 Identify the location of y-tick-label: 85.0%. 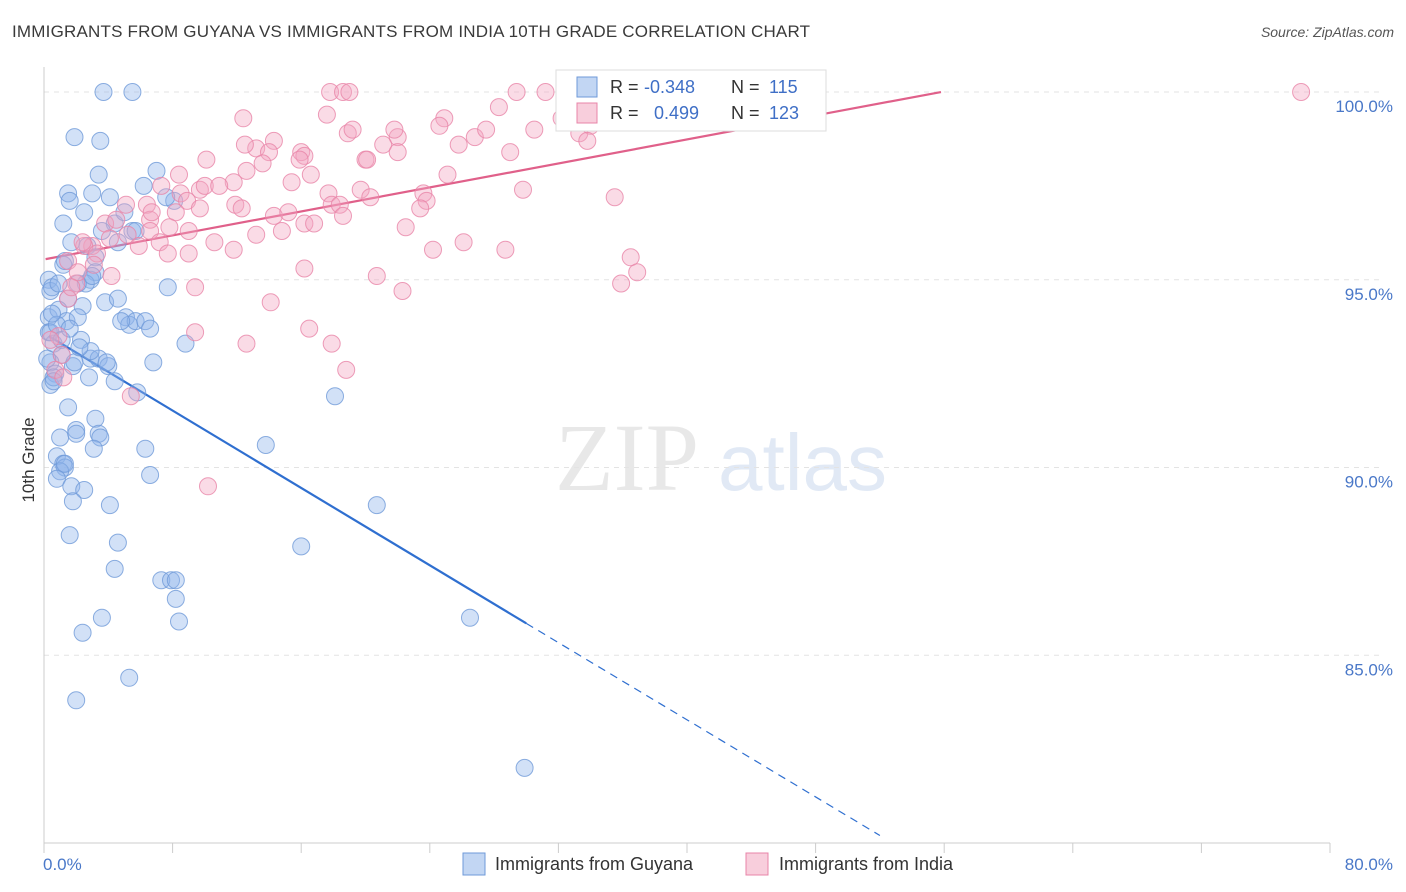
(1369, 669).